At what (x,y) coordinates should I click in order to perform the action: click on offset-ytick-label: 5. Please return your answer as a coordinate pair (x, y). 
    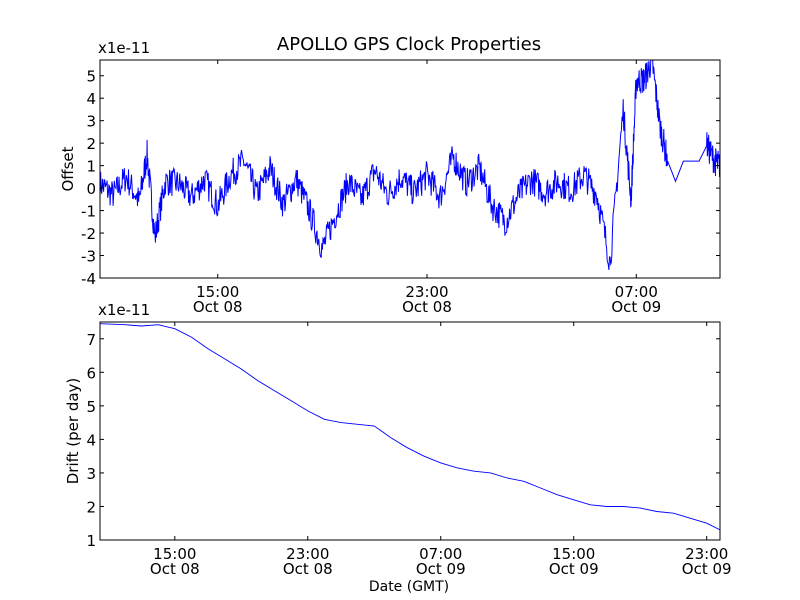
    Looking at the image, I should click on (91, 77).